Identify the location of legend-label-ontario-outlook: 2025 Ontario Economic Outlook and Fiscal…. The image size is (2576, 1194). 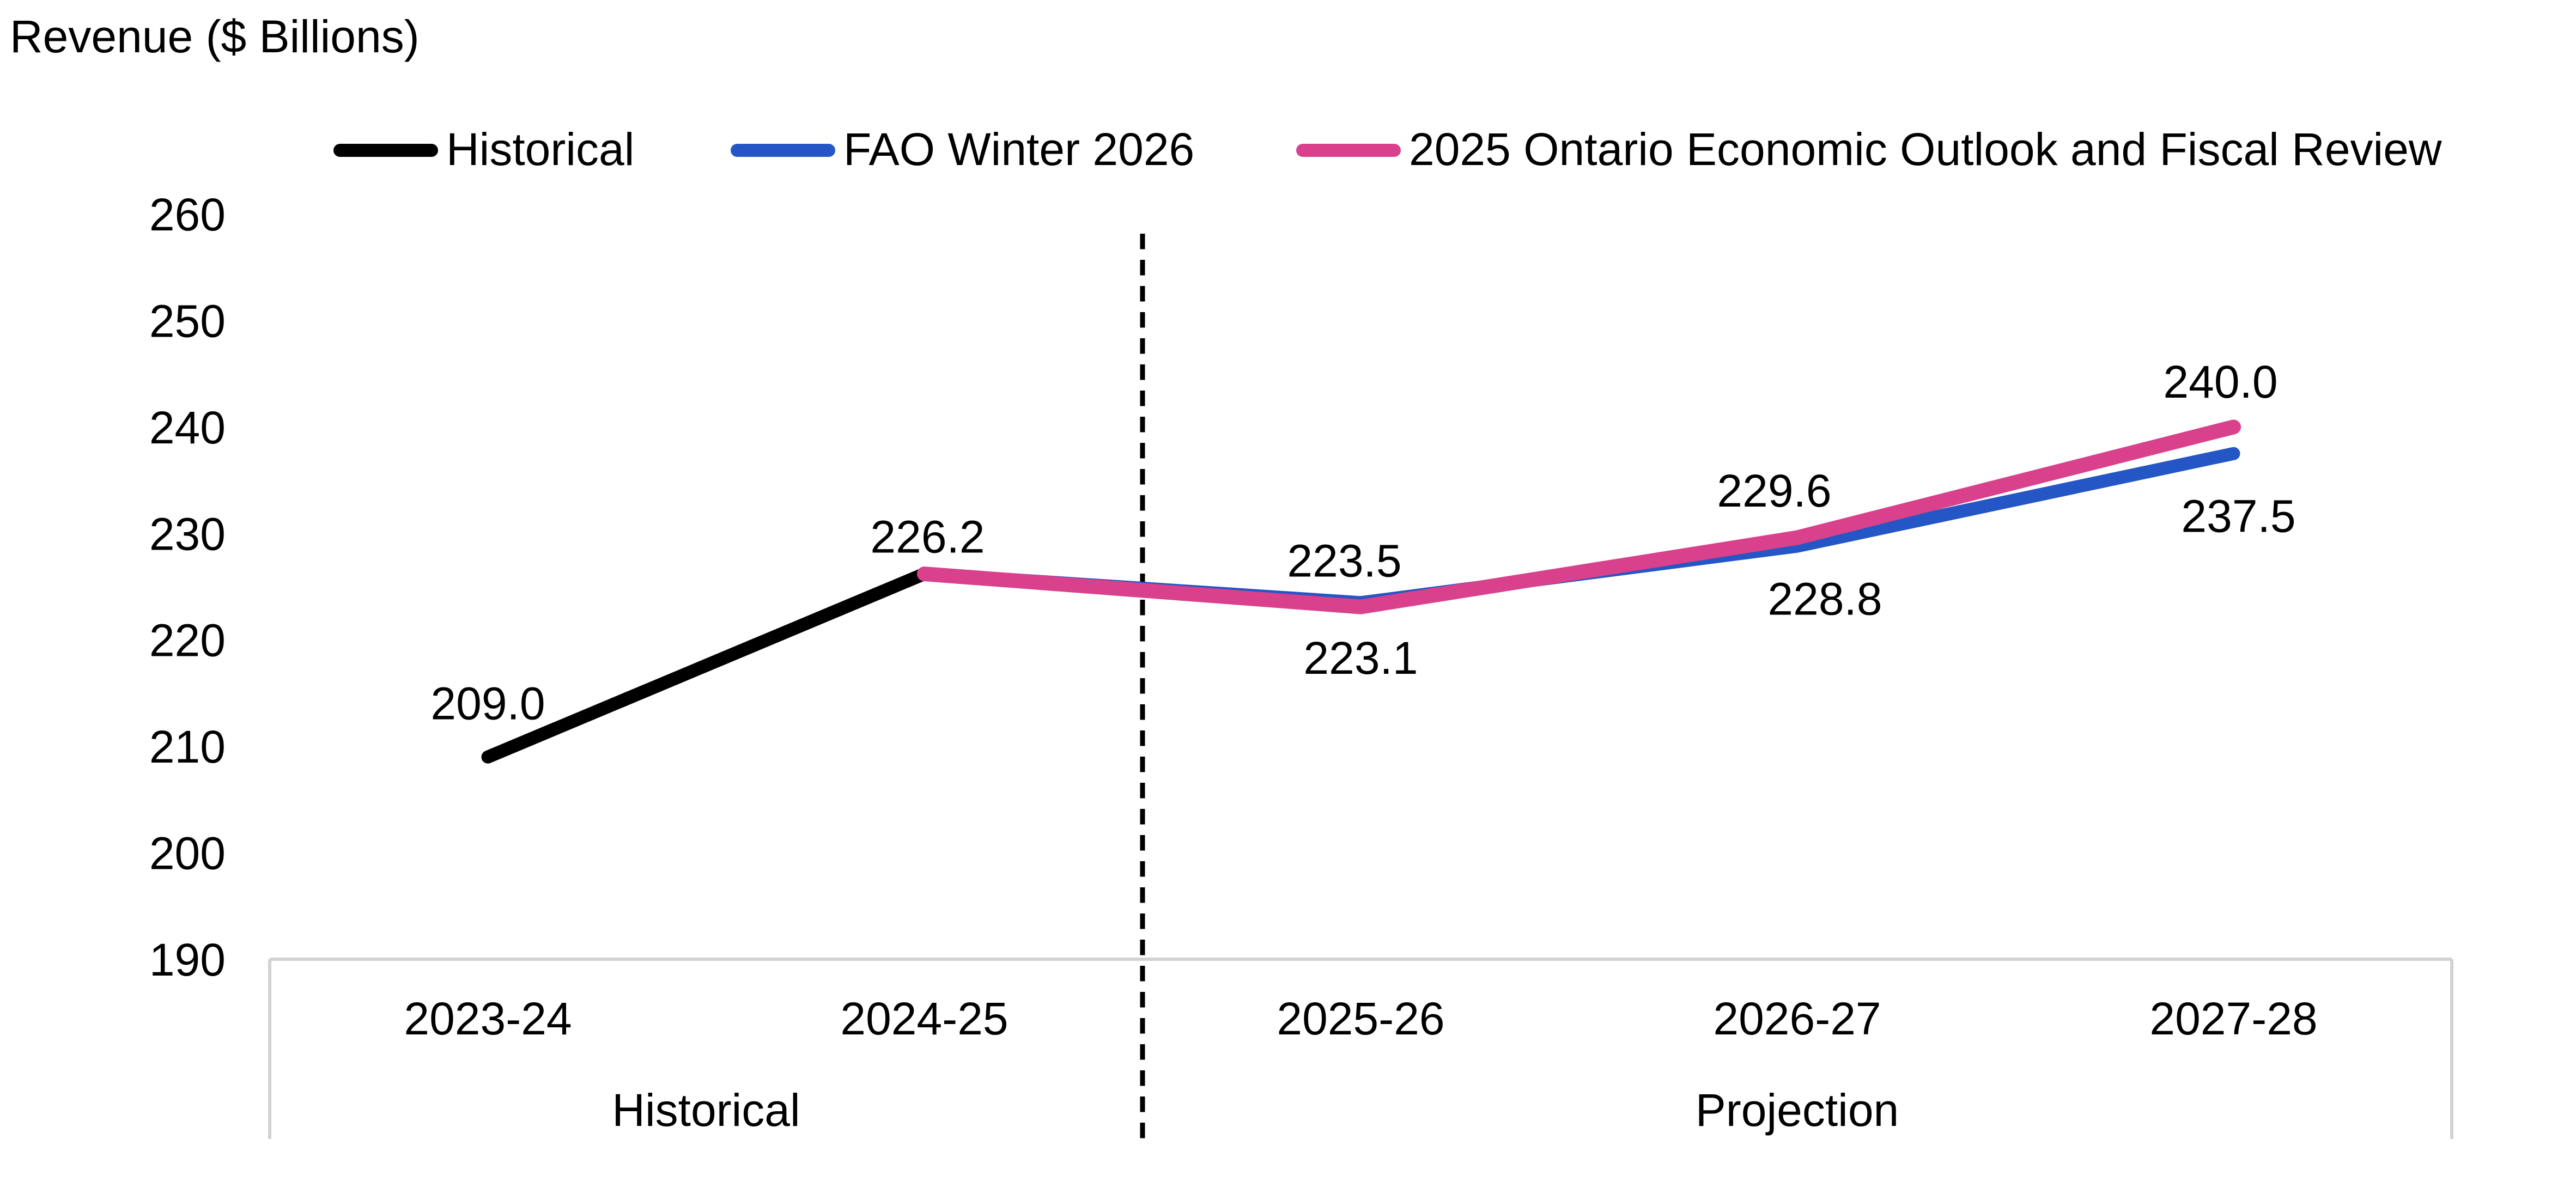
(1926, 149).